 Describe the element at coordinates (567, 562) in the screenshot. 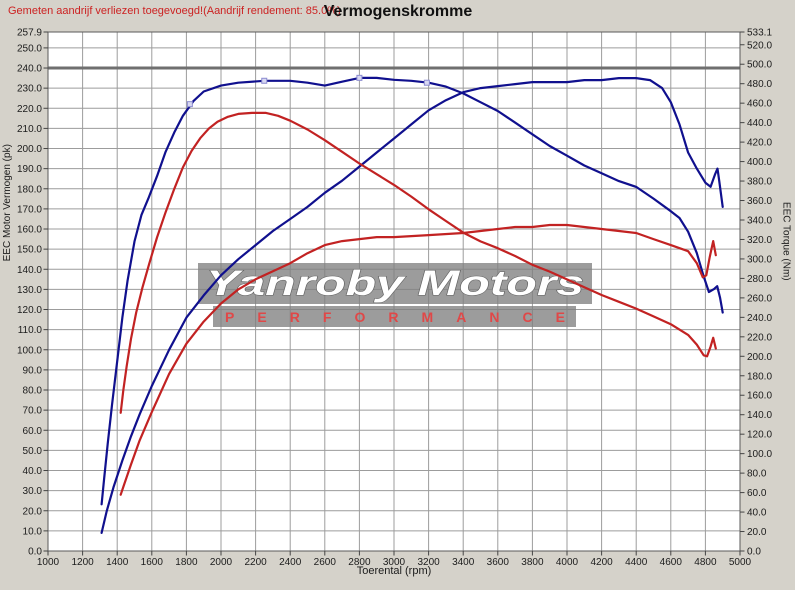

I see `svg-text: 4000` at that location.